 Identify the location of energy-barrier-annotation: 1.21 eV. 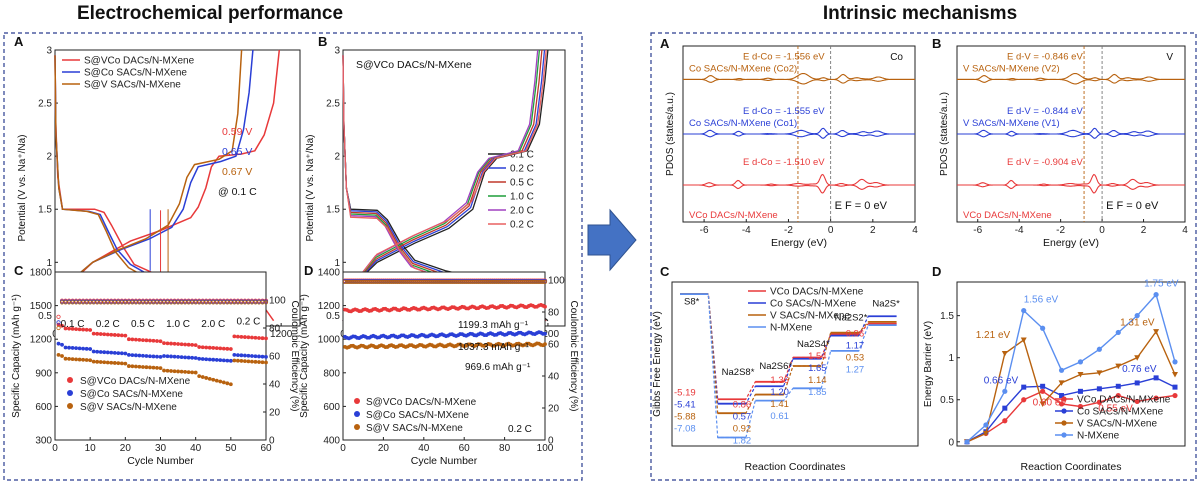
(993, 335).